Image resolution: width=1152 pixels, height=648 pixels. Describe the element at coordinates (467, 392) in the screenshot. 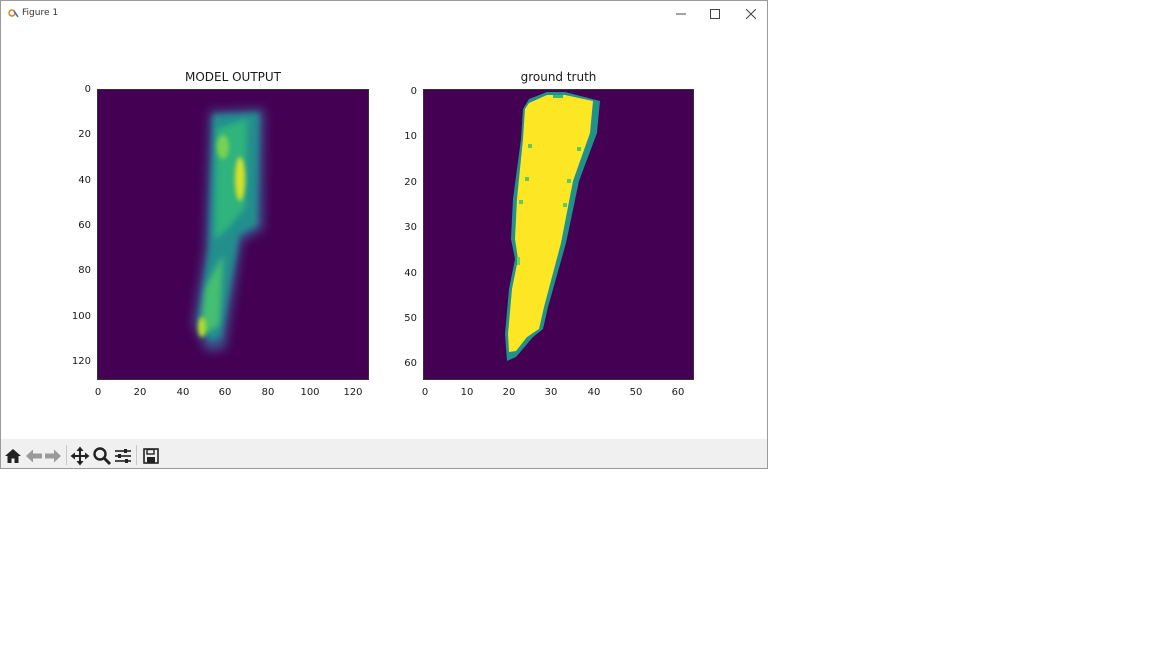

I see `xtick-label: 10` at that location.